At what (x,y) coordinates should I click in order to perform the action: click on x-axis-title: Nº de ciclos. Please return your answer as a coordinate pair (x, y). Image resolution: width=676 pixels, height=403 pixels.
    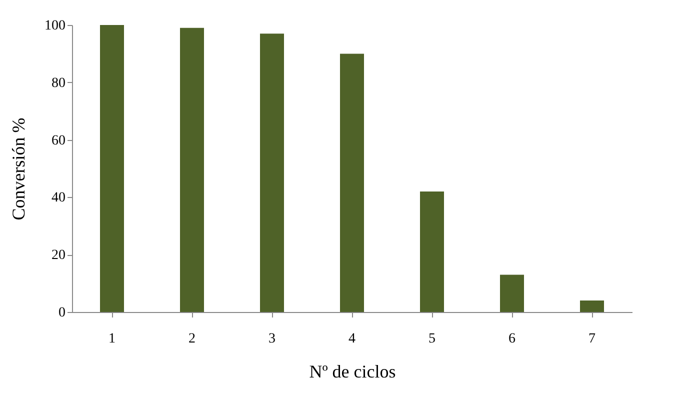
    Looking at the image, I should click on (352, 372).